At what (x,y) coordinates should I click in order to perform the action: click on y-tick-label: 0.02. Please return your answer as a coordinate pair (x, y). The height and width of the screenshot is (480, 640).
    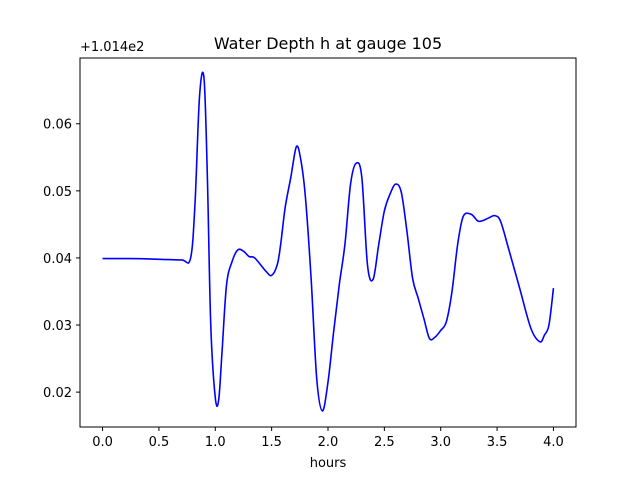
    Looking at the image, I should click on (57, 393).